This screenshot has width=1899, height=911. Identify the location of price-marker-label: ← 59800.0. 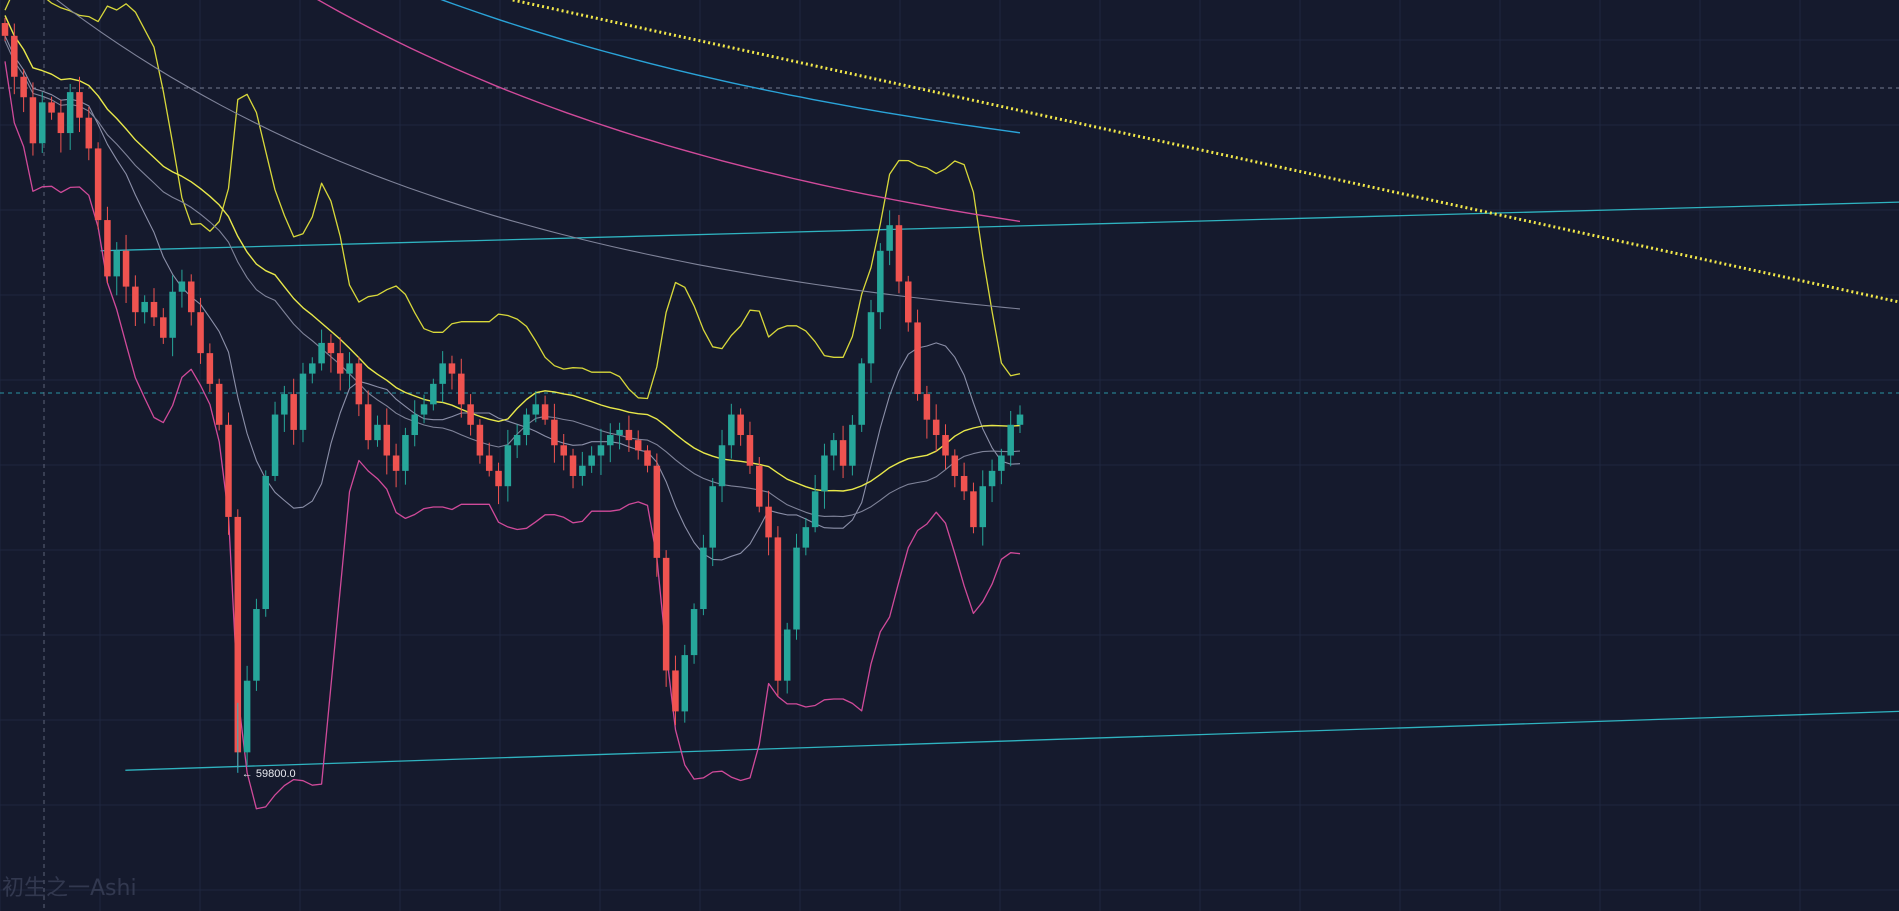
(269, 774).